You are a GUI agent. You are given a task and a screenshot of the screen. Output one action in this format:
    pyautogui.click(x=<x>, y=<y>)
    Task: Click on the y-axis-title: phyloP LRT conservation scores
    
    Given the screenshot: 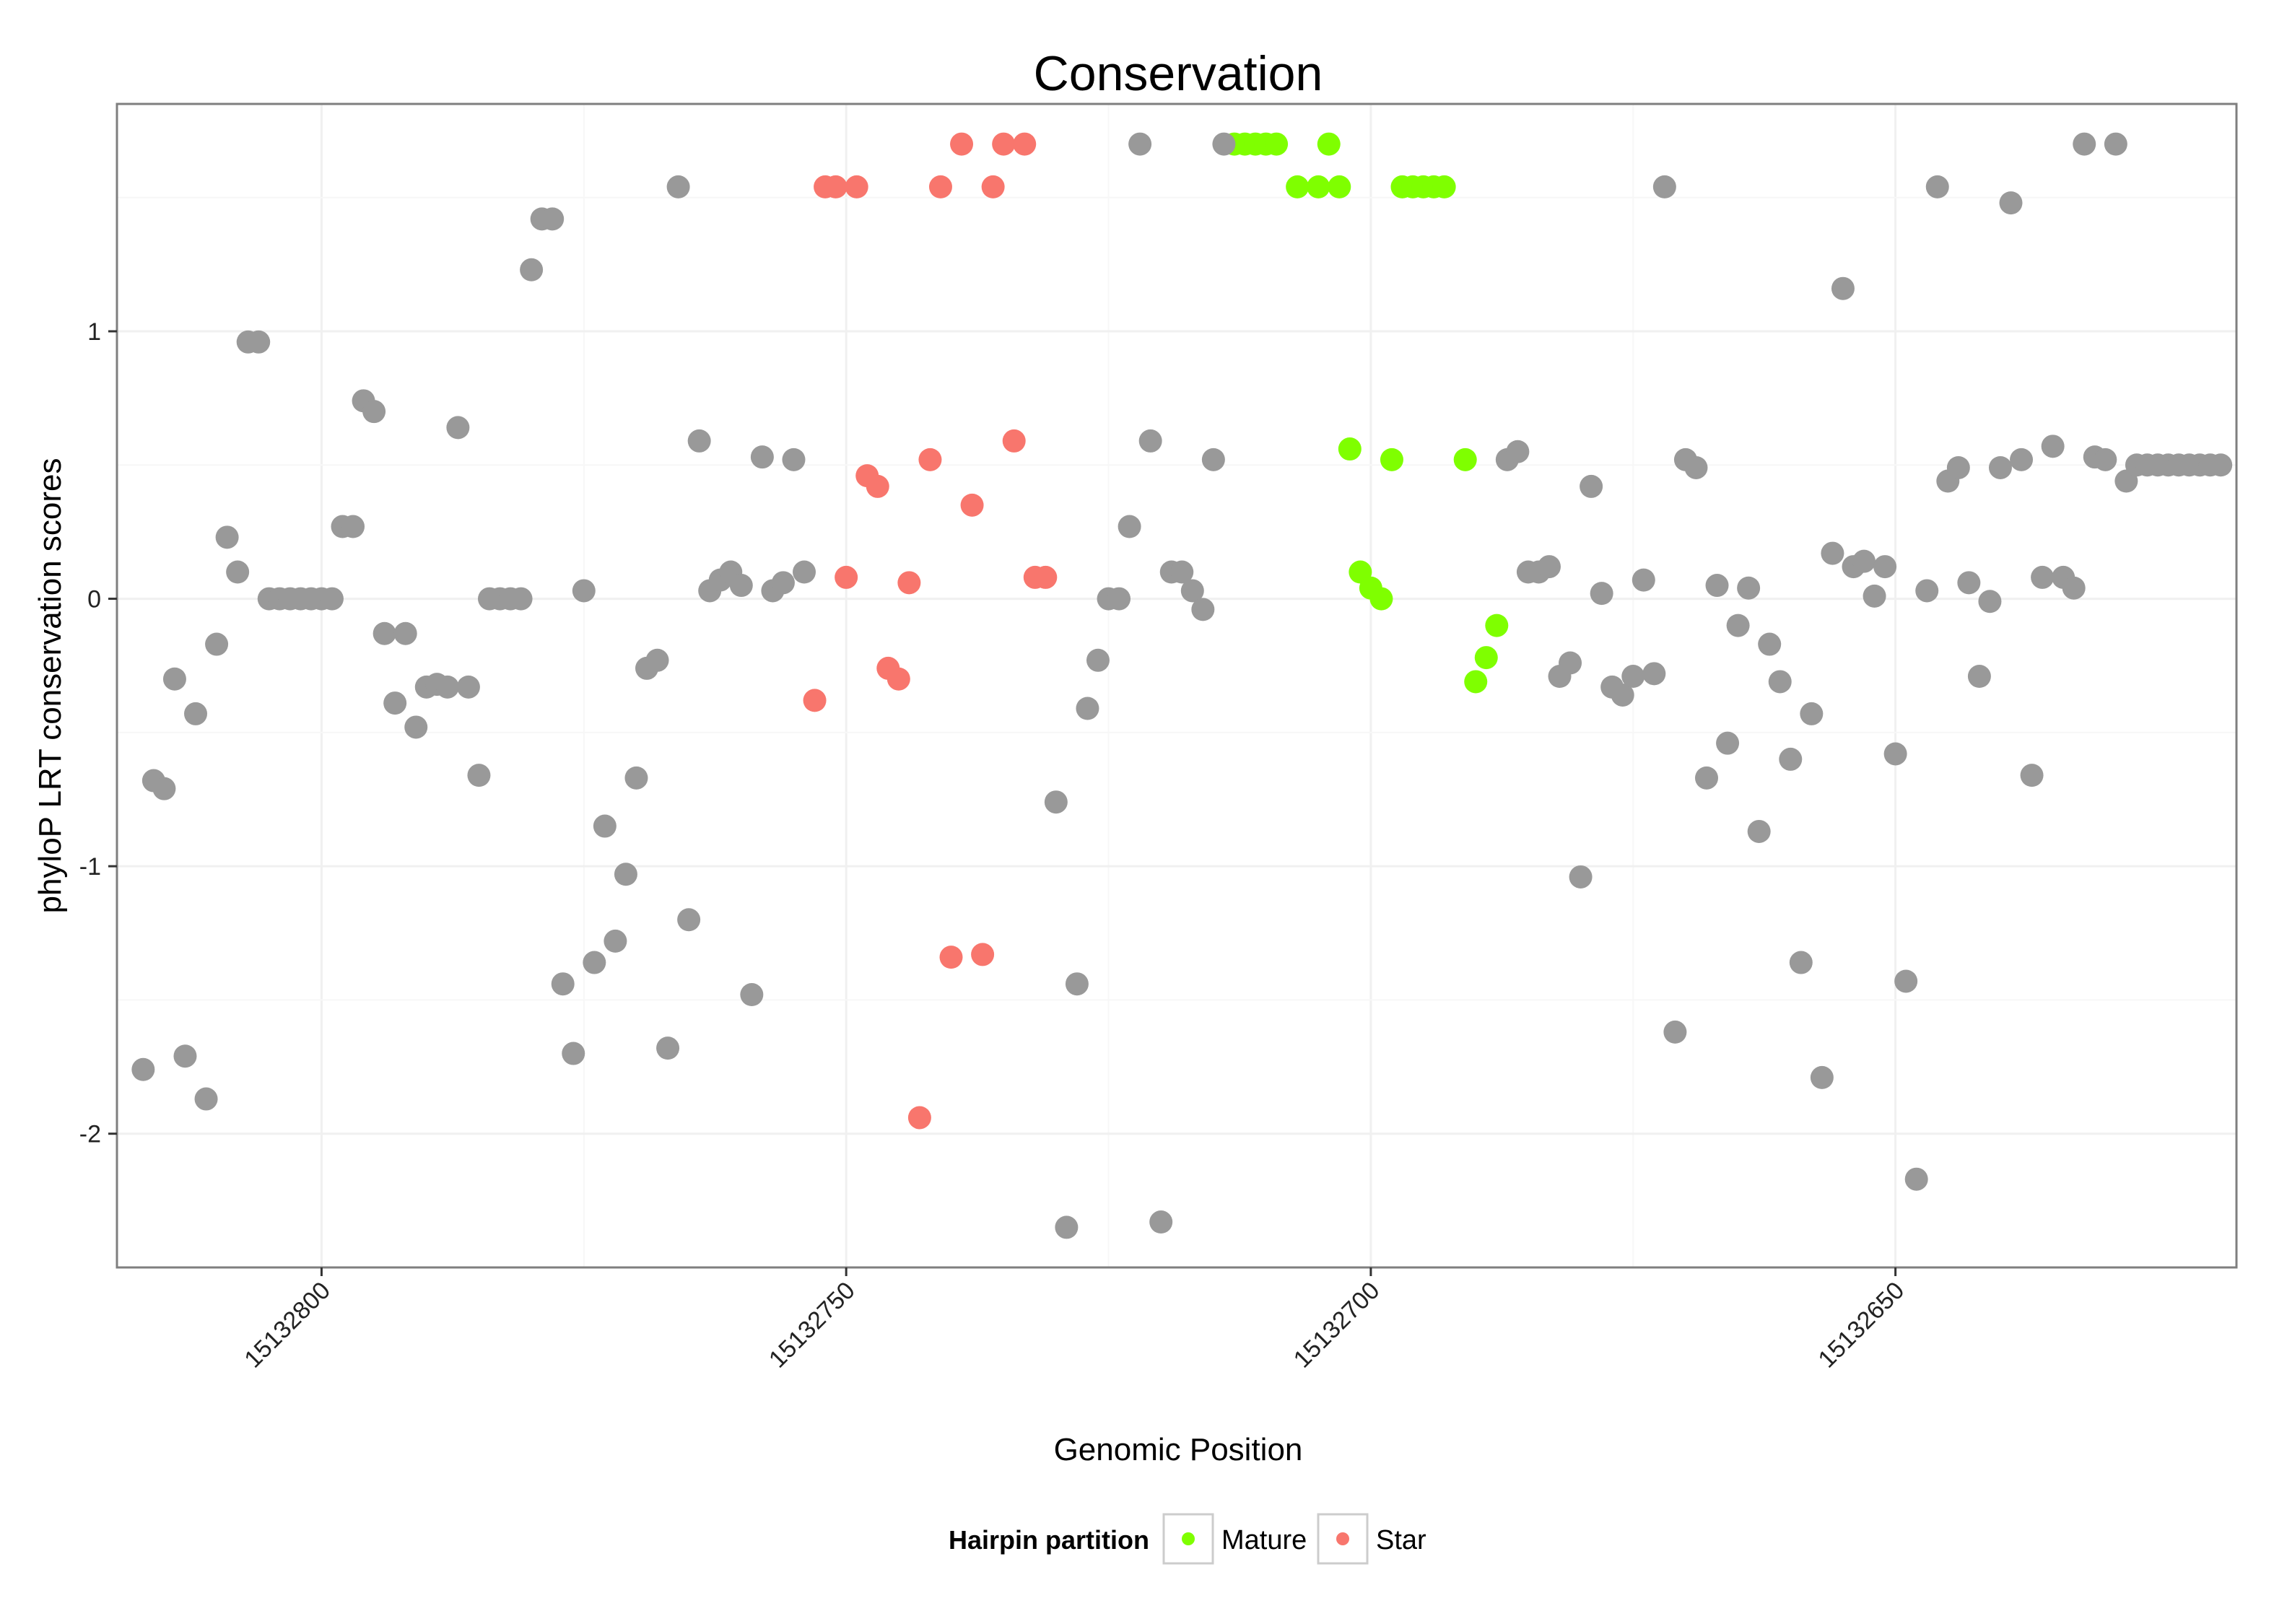 What is the action you would take?
    pyautogui.click(x=50, y=685)
    